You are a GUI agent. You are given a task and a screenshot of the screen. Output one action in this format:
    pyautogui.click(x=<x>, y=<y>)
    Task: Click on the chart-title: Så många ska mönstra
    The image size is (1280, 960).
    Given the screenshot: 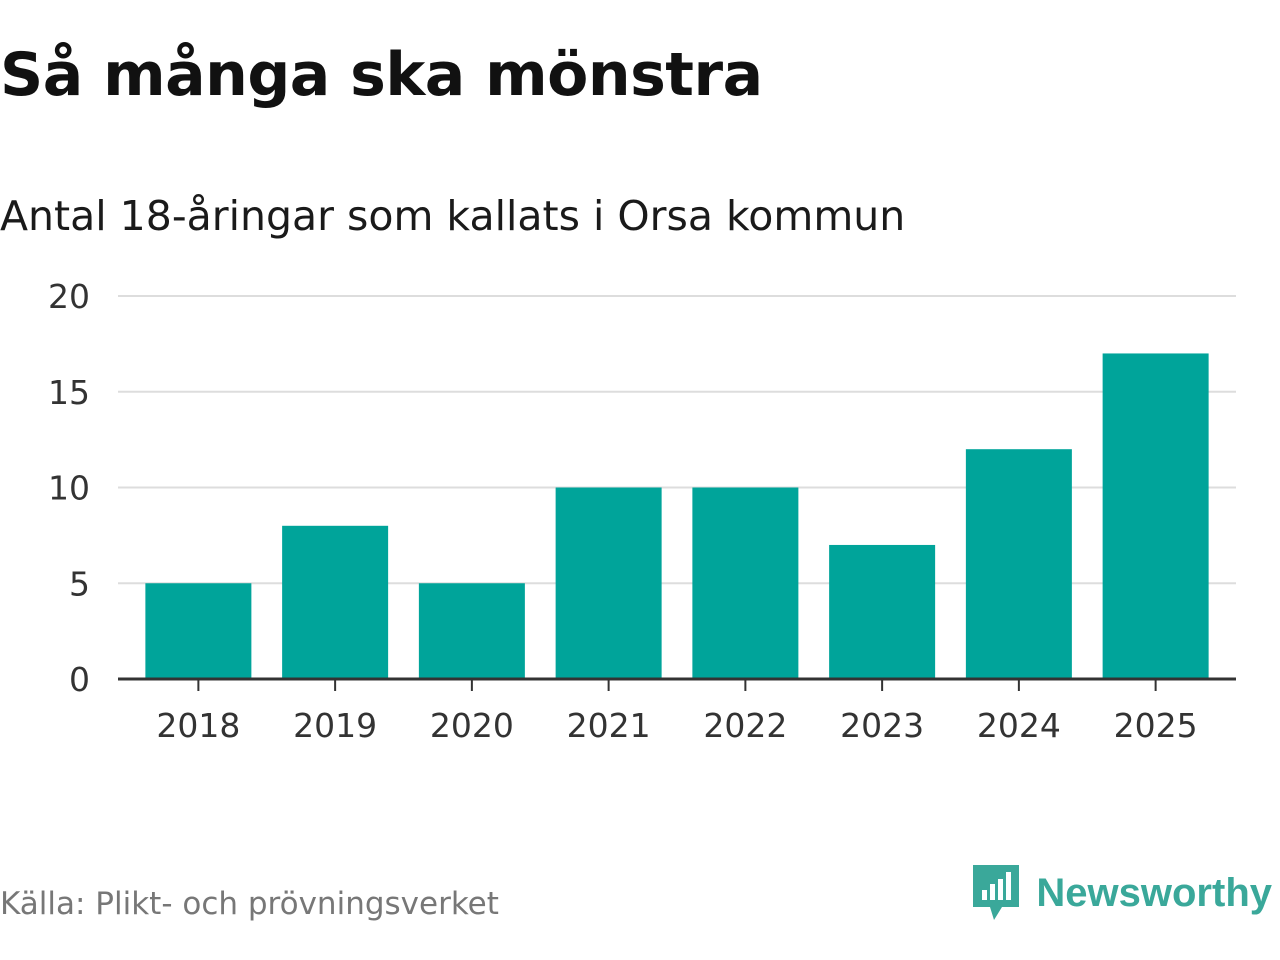 What is the action you would take?
    pyautogui.click(x=381, y=75)
    